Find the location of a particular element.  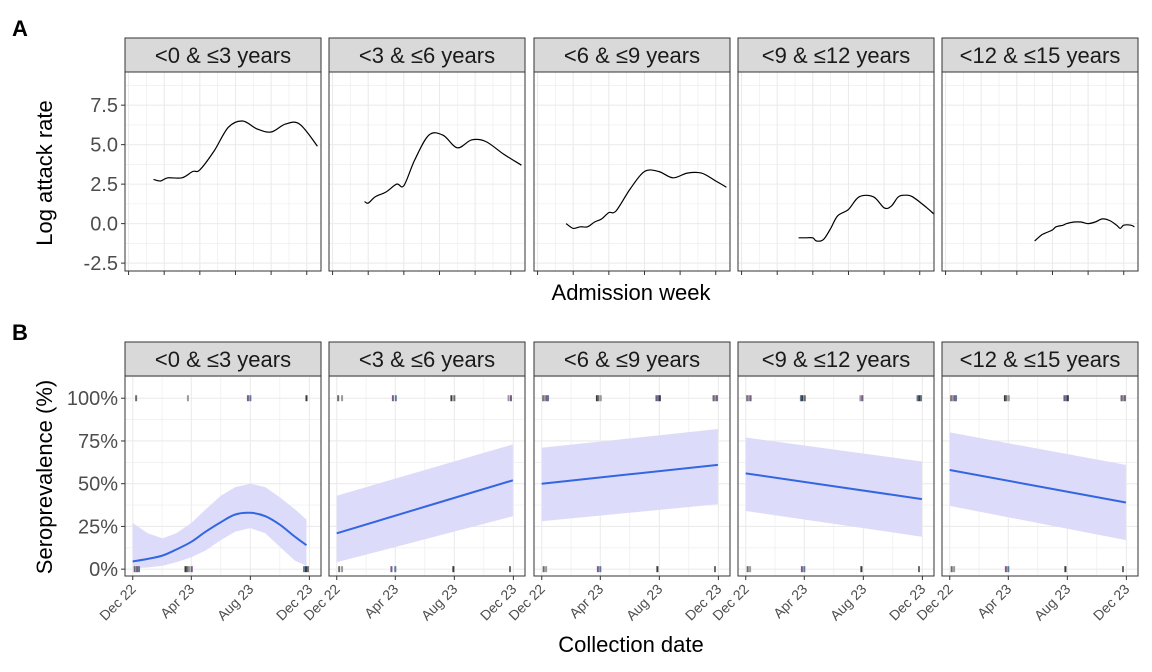

panel-b-x-axis-title: Collection date is located at coordinates (631, 644).